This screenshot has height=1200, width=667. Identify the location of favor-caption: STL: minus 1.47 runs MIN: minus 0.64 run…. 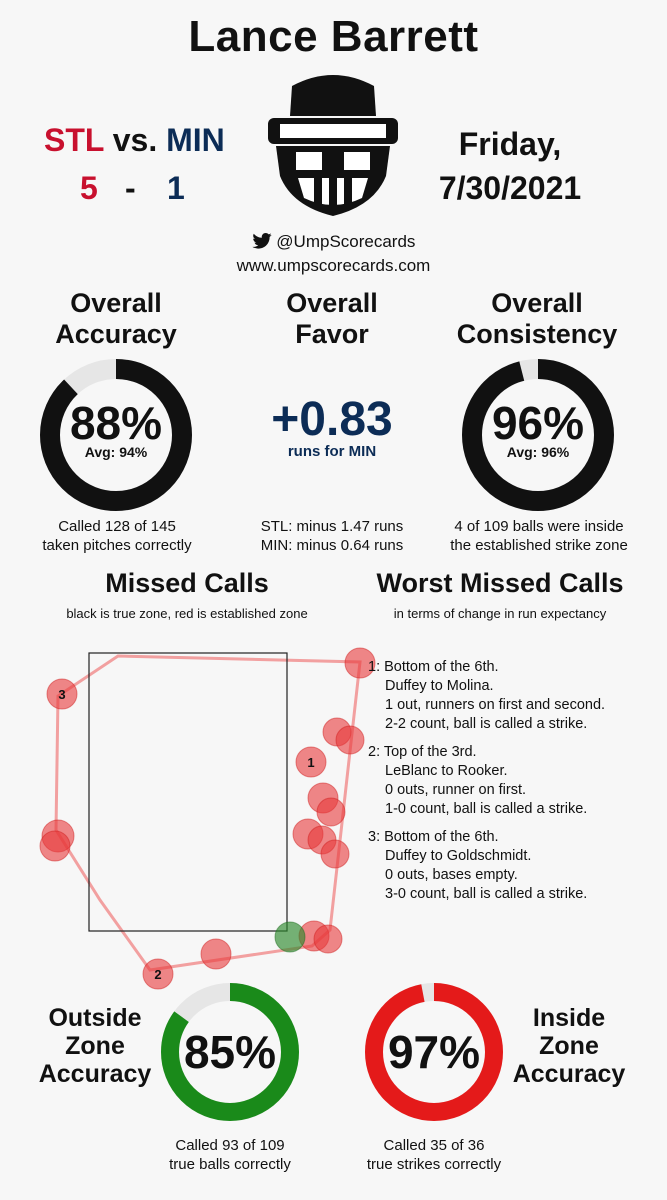
(332, 536).